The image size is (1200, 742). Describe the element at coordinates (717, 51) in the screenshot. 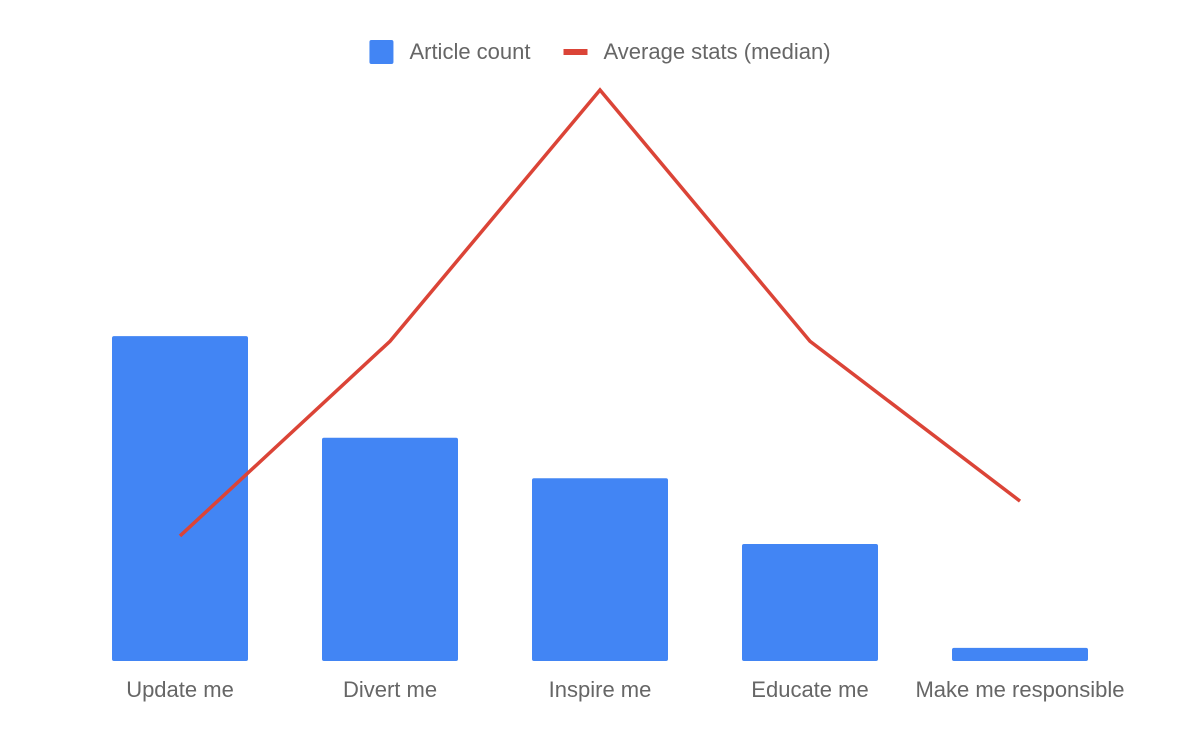

I see `legend-label: Average stats (median)` at that location.